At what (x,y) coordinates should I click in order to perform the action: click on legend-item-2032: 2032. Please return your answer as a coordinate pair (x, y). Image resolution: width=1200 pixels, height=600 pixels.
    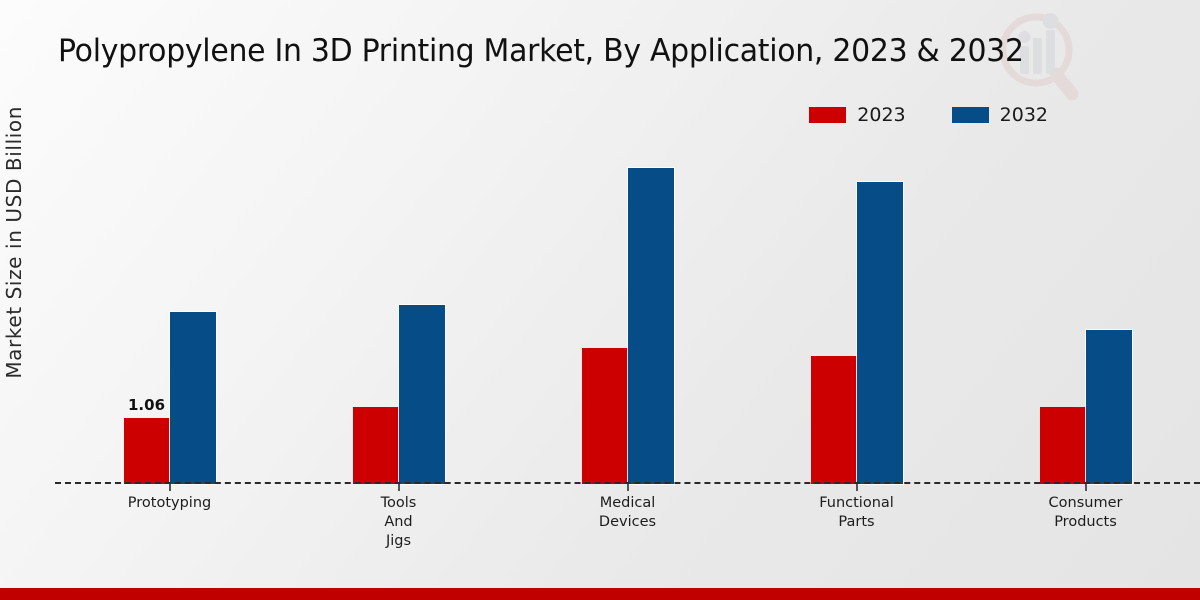
    Looking at the image, I should click on (999, 115).